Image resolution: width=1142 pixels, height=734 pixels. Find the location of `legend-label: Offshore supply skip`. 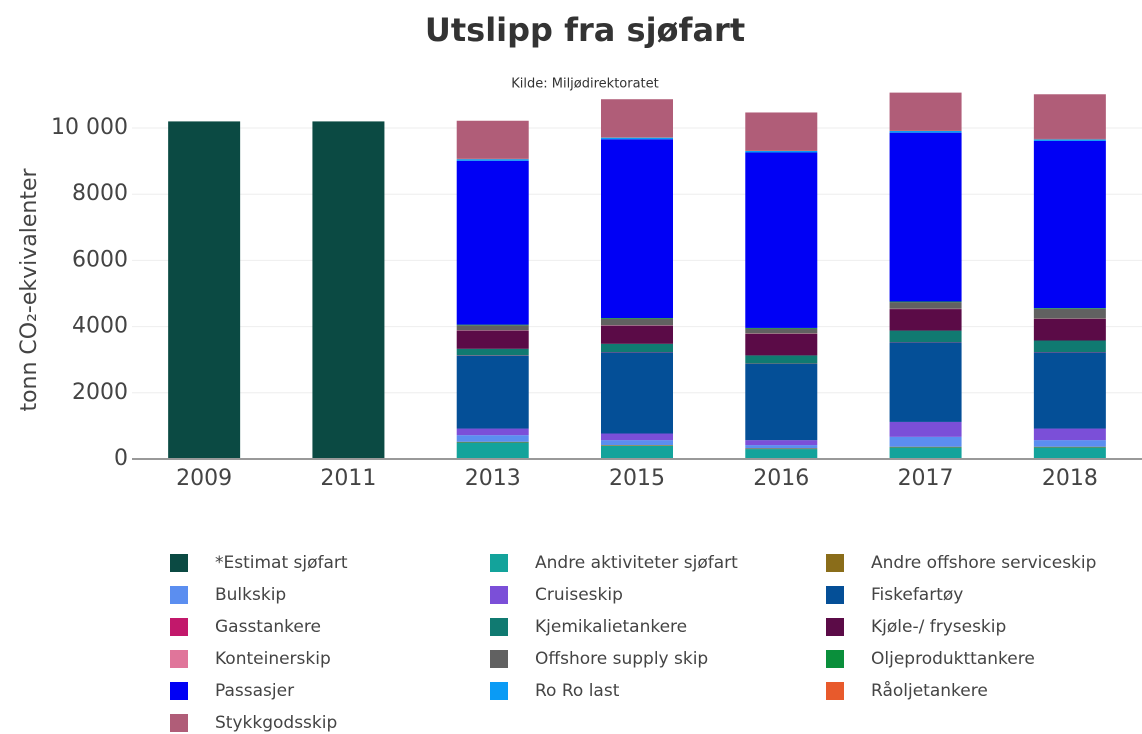

legend-label: Offshore supply skip is located at coordinates (621, 659).